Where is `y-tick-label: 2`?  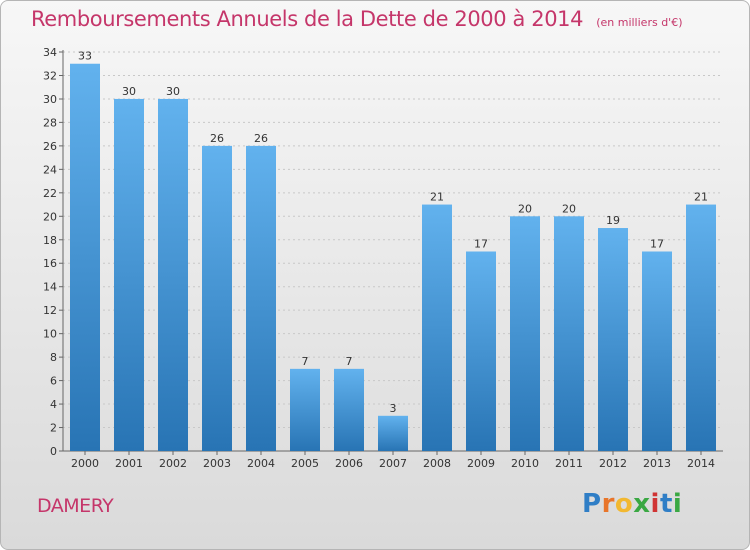 y-tick-label: 2 is located at coordinates (53, 428).